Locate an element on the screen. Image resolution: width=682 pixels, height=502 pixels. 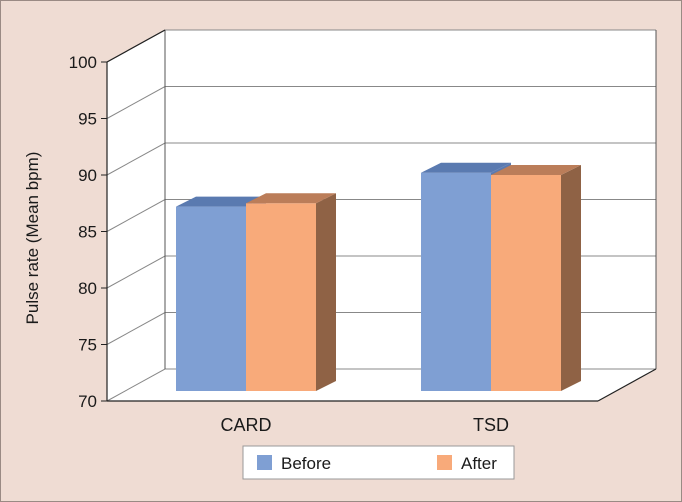
plot-top-left-edge is located at coordinates (136, 46).